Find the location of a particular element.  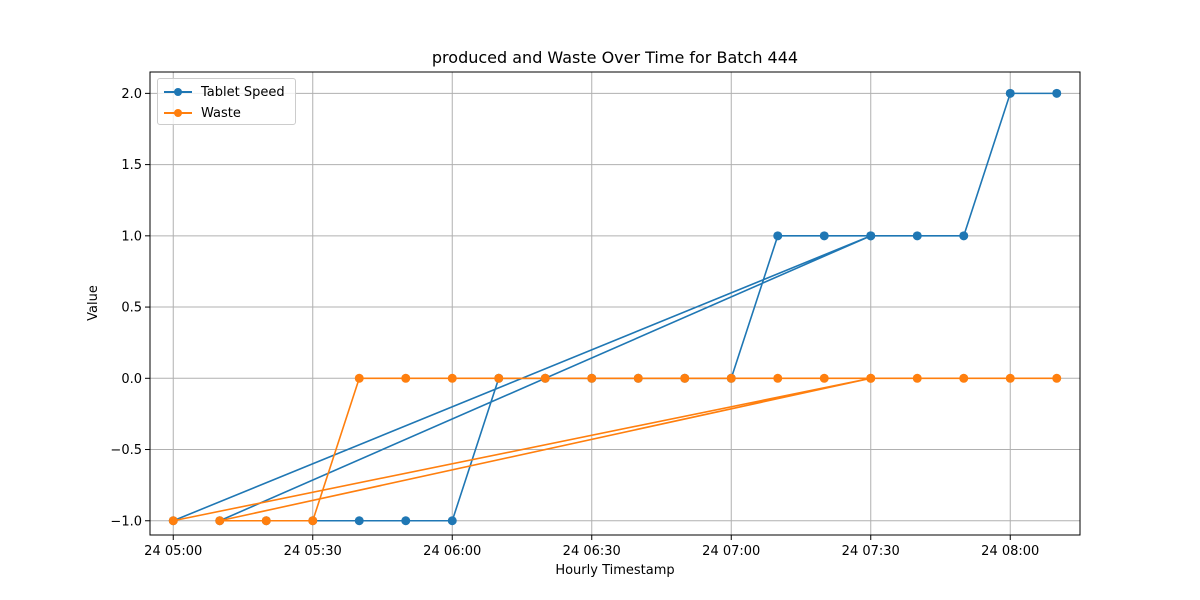

x-tick-label: 24 07:30 is located at coordinates (871, 551).